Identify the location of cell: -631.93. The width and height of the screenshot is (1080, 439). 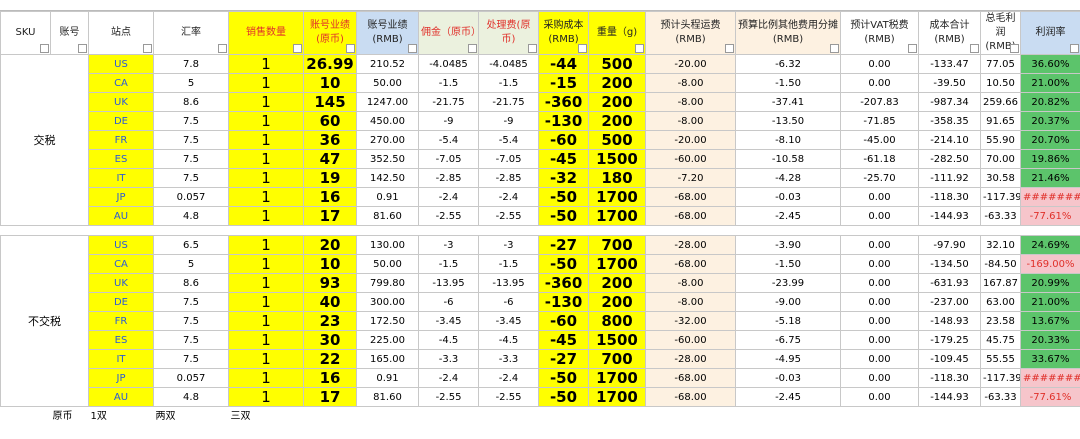
(949, 283).